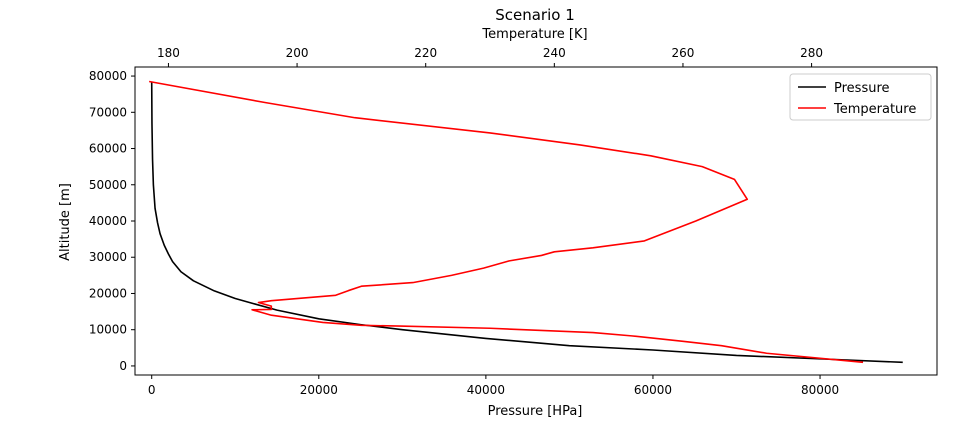 Image resolution: width=960 pixels, height=426 pixels. Describe the element at coordinates (486, 390) in the screenshot. I see `x-tick-label: 40000` at that location.